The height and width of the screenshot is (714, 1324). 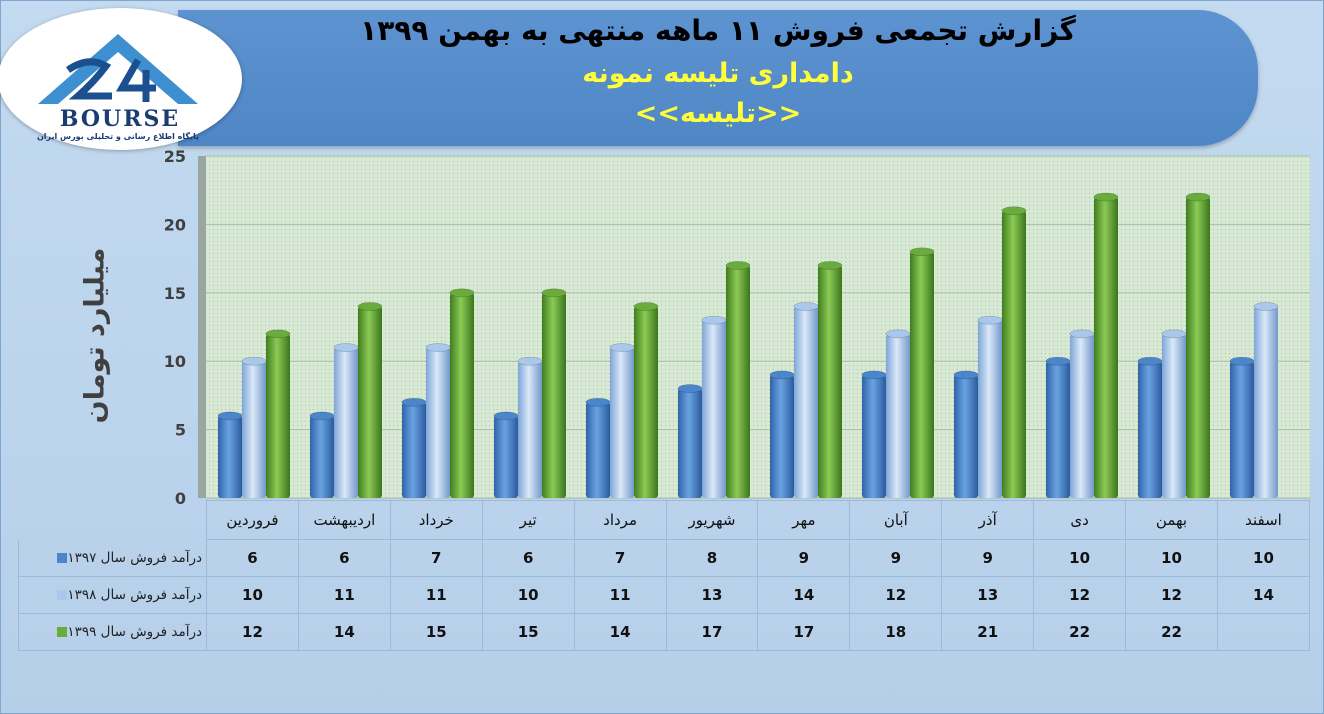 I want to click on company-tag: <<تلیسه>>, so click(x=718, y=113).